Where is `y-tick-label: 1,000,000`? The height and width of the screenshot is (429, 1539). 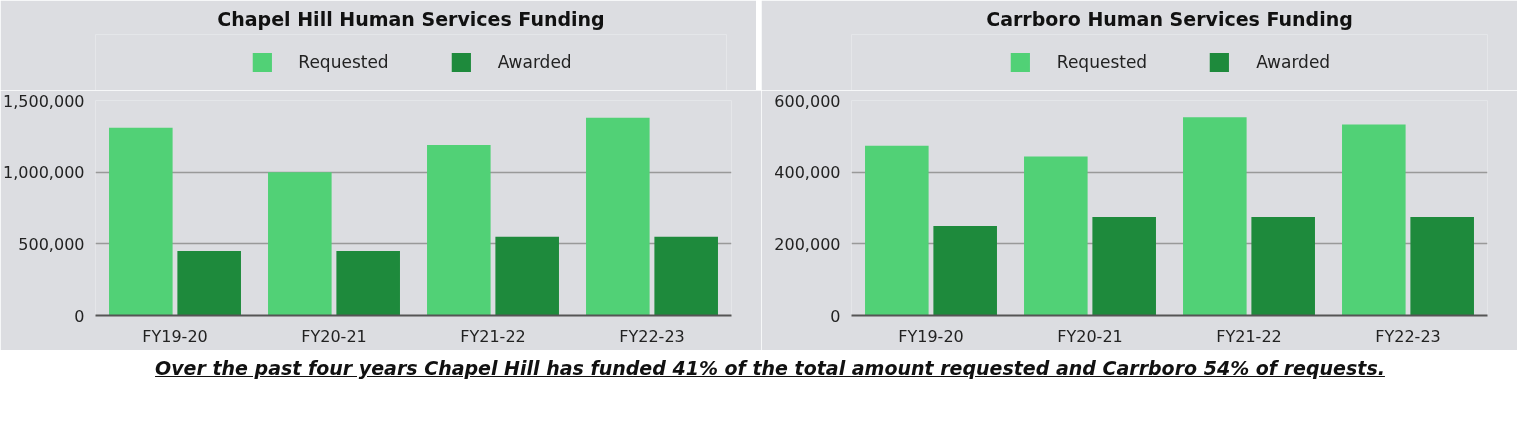 y-tick-label: 1,000,000 is located at coordinates (44, 173).